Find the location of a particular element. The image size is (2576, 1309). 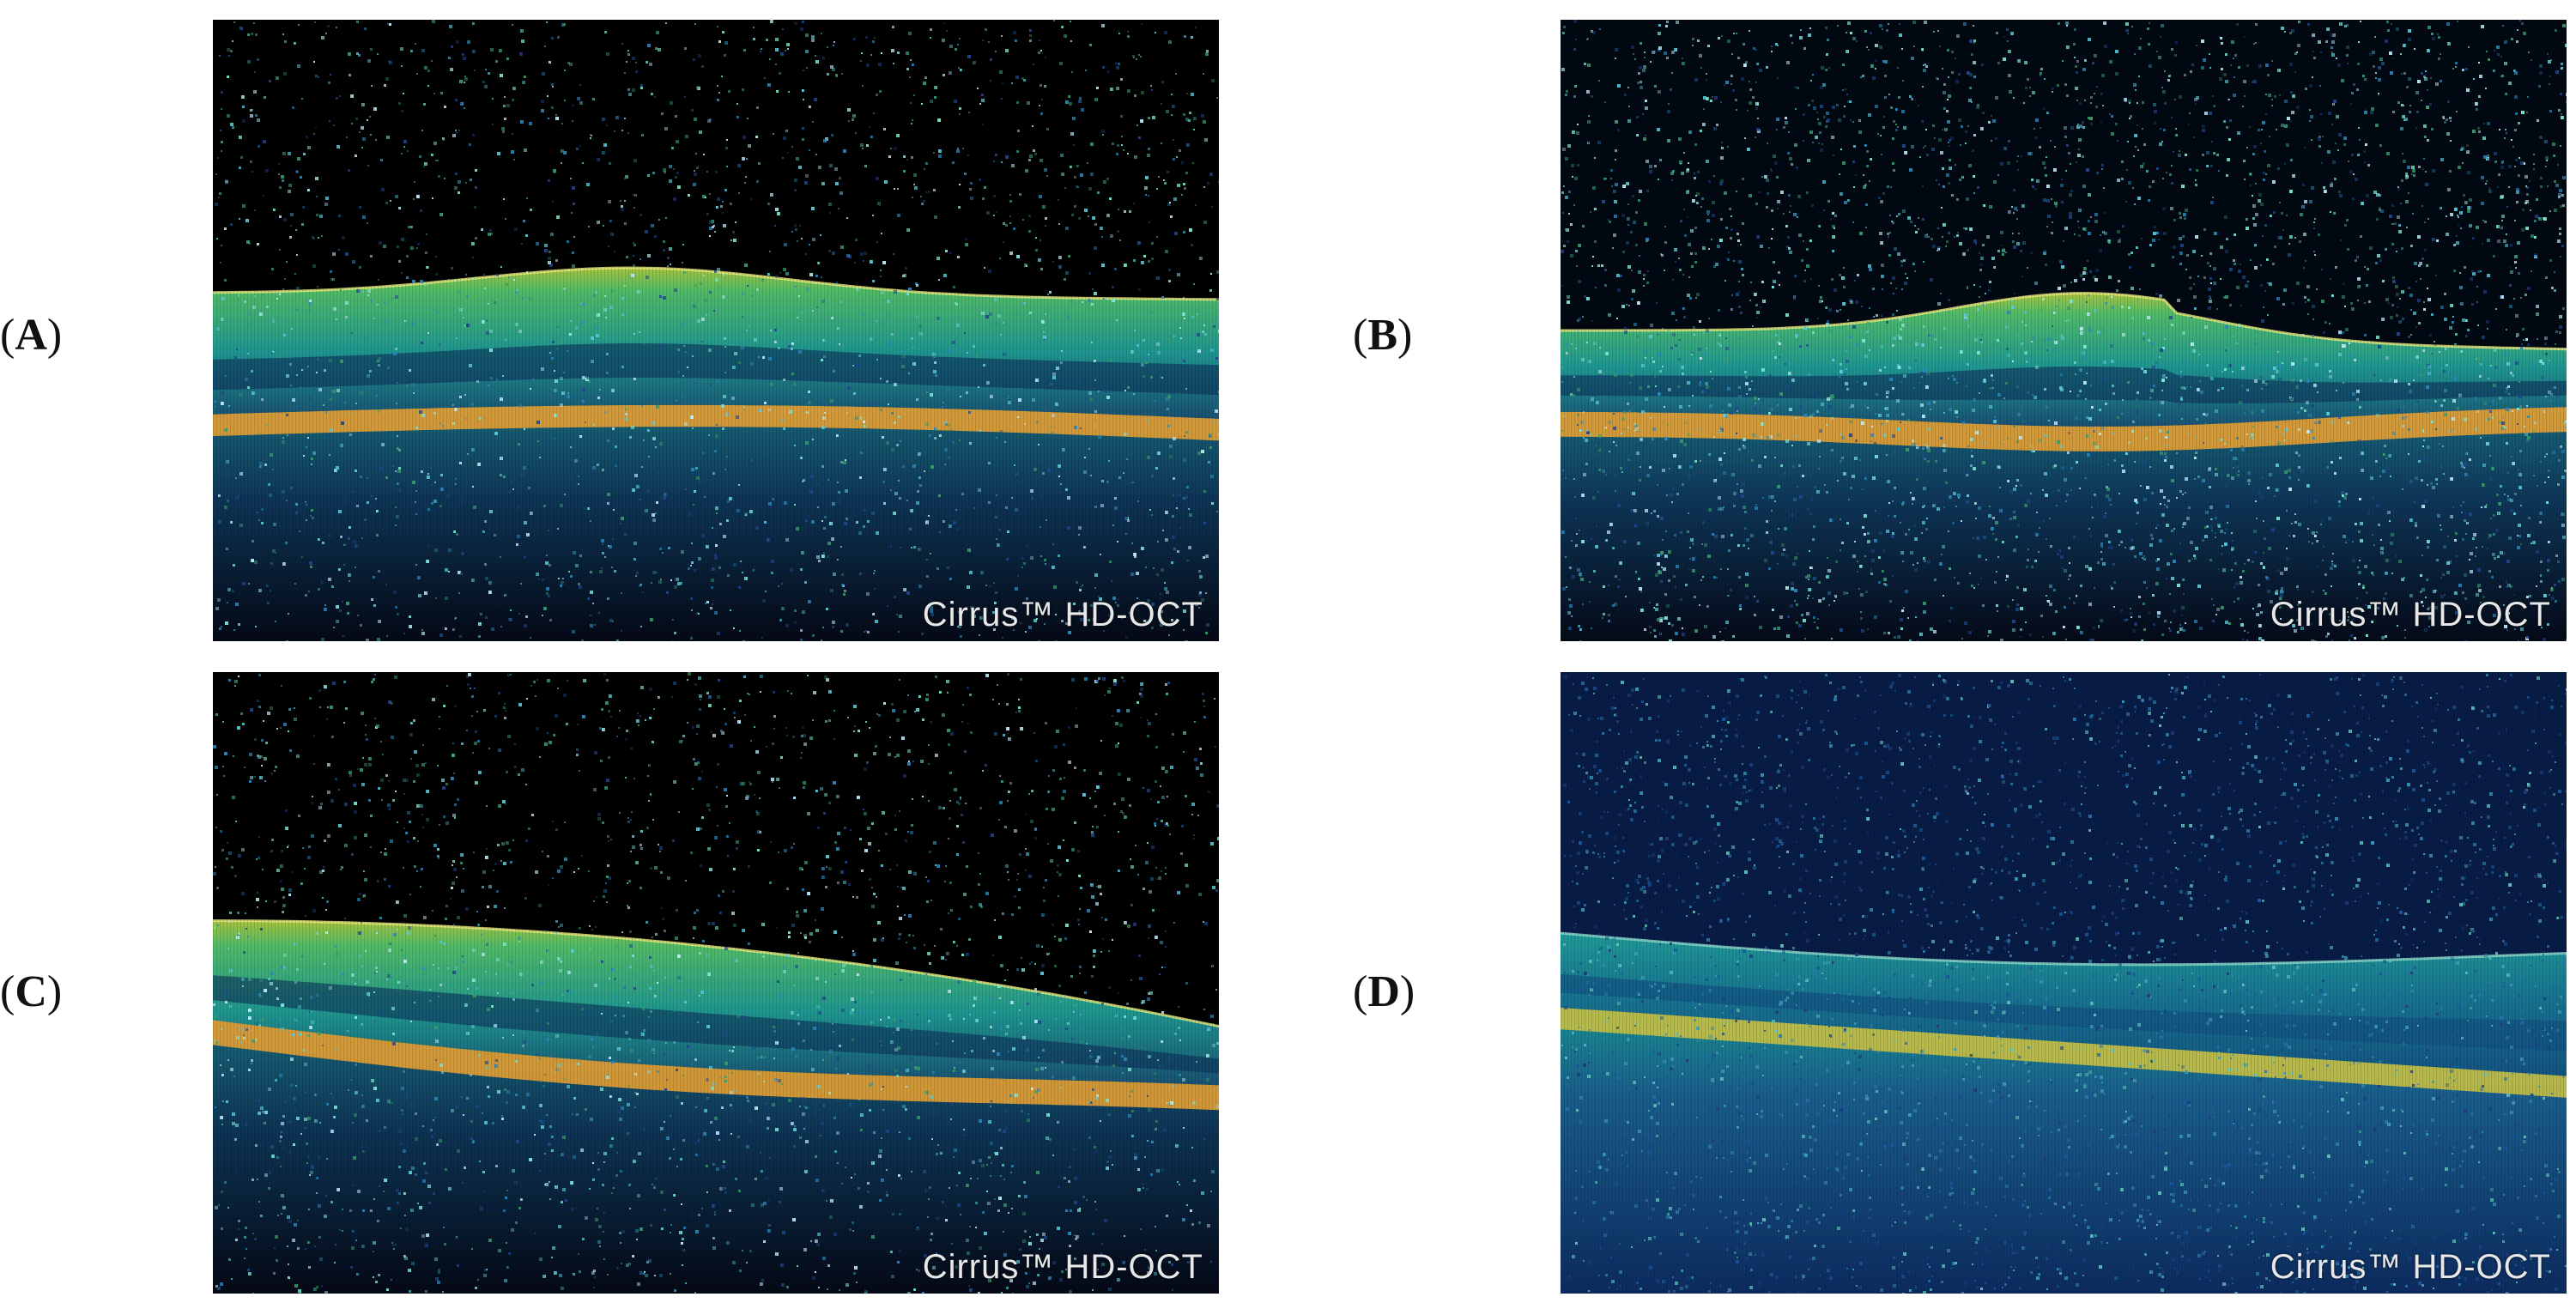

watermark-b: Cirrus™ HD-OCT is located at coordinates (2410, 614).